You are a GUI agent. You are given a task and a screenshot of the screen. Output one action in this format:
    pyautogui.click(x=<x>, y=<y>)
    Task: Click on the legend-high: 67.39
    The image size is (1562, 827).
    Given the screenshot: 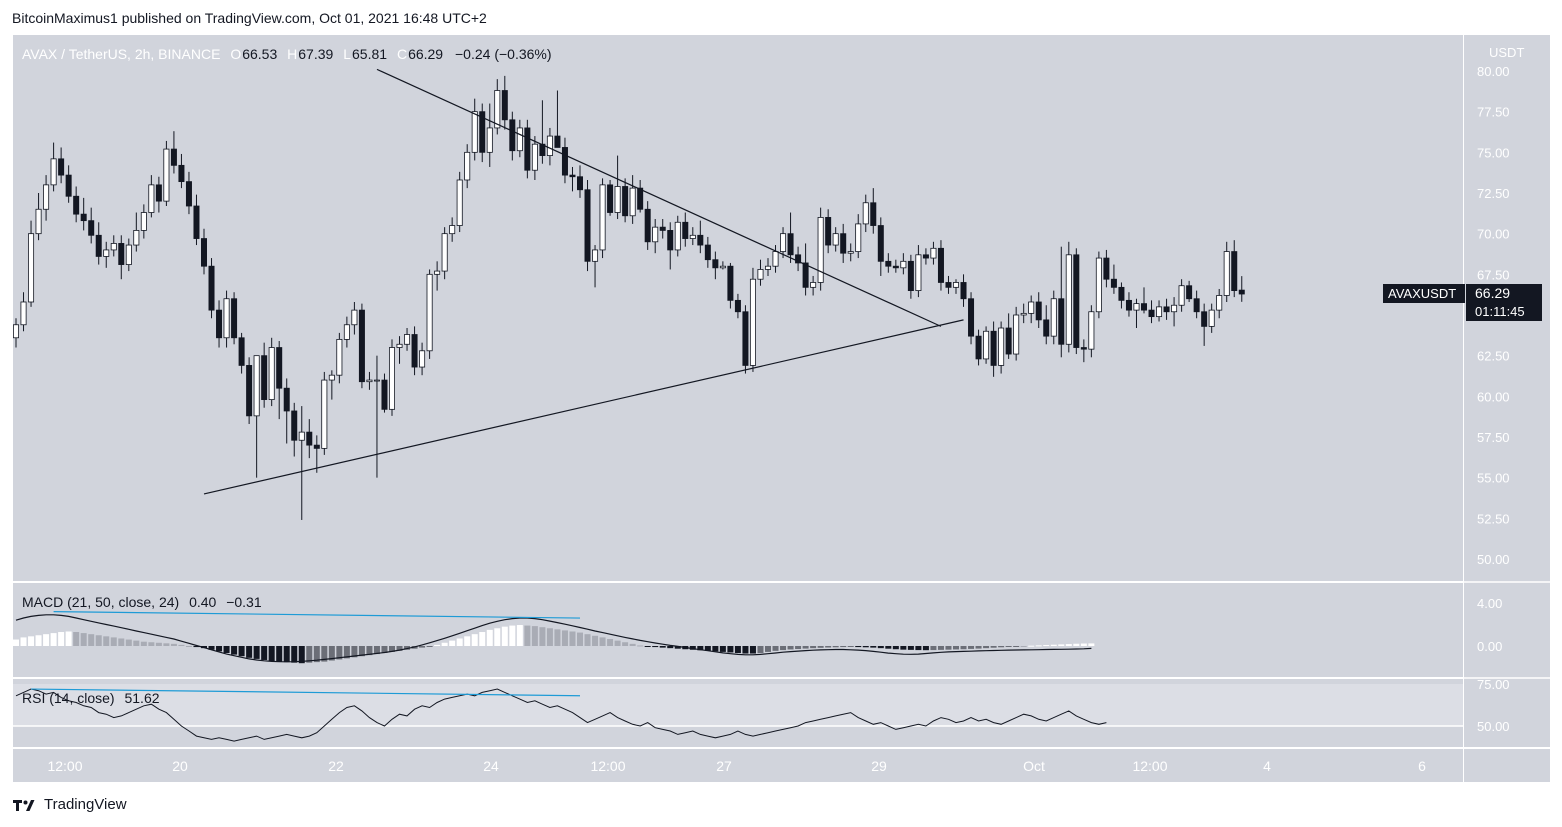 What is the action you would take?
    pyautogui.click(x=315, y=54)
    